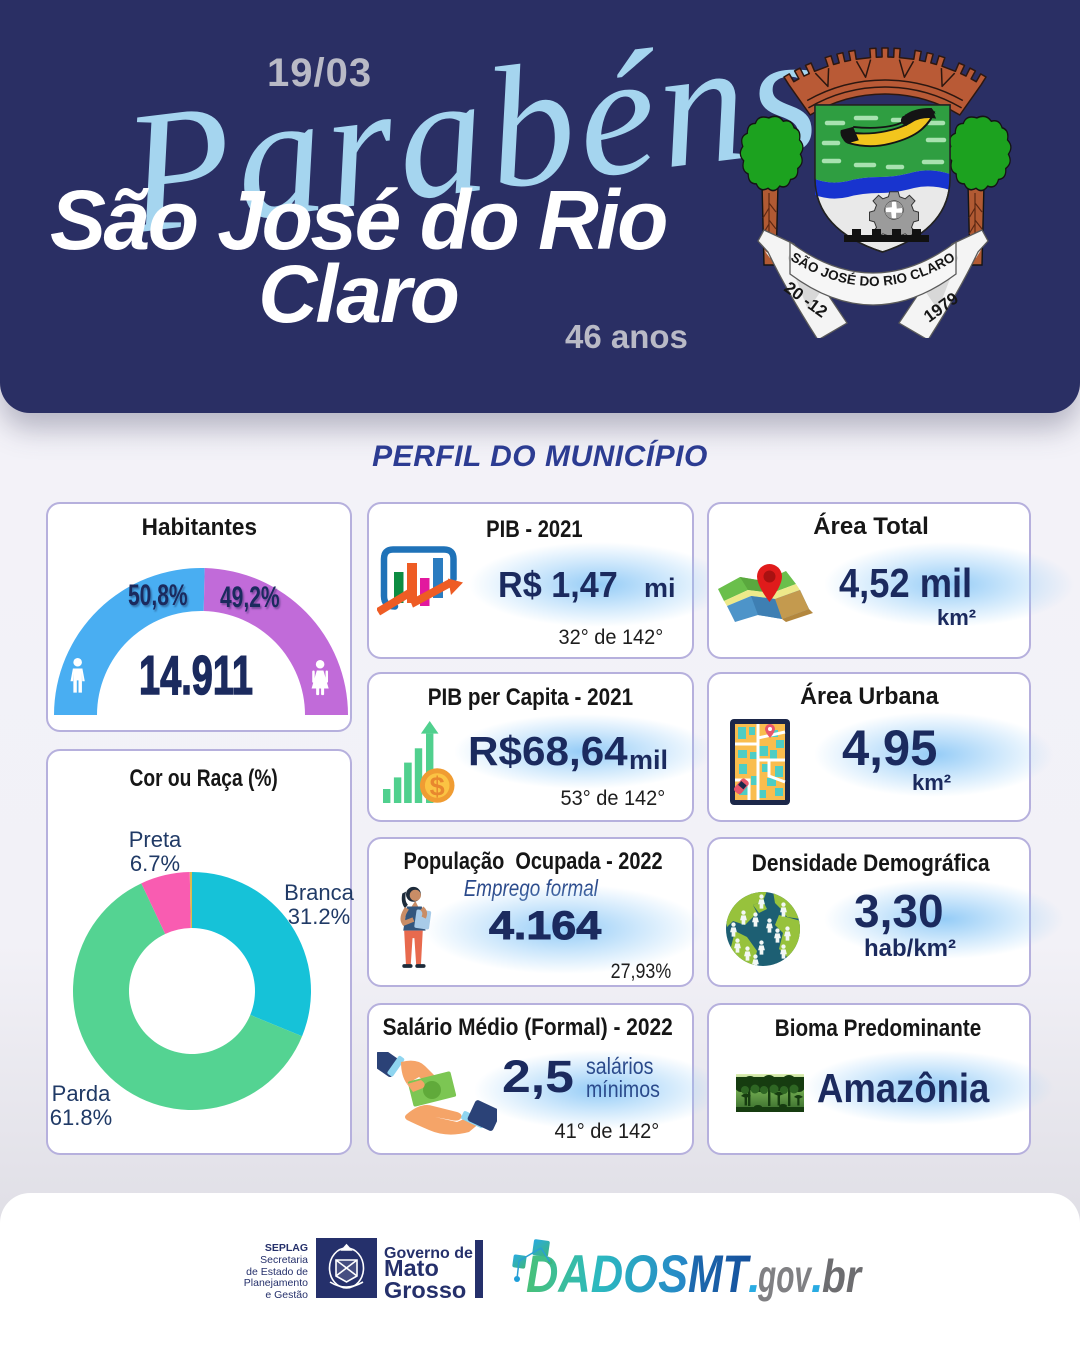 Image resolution: width=1080 pixels, height=1350 pixels. What do you see at coordinates (784, 1276) in the screenshot?
I see `svg-text: gov` at bounding box center [784, 1276].